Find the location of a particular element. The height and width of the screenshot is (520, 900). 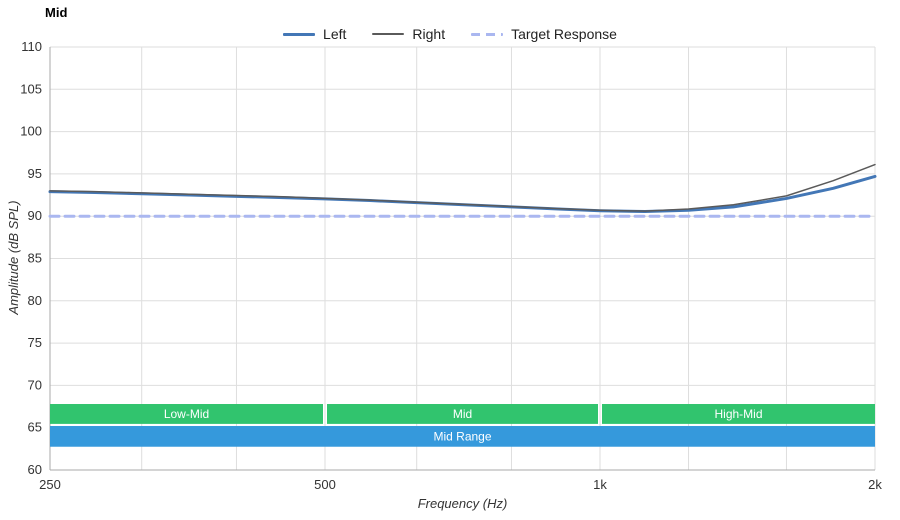

x-tick-label: 500 is located at coordinates (325, 484).